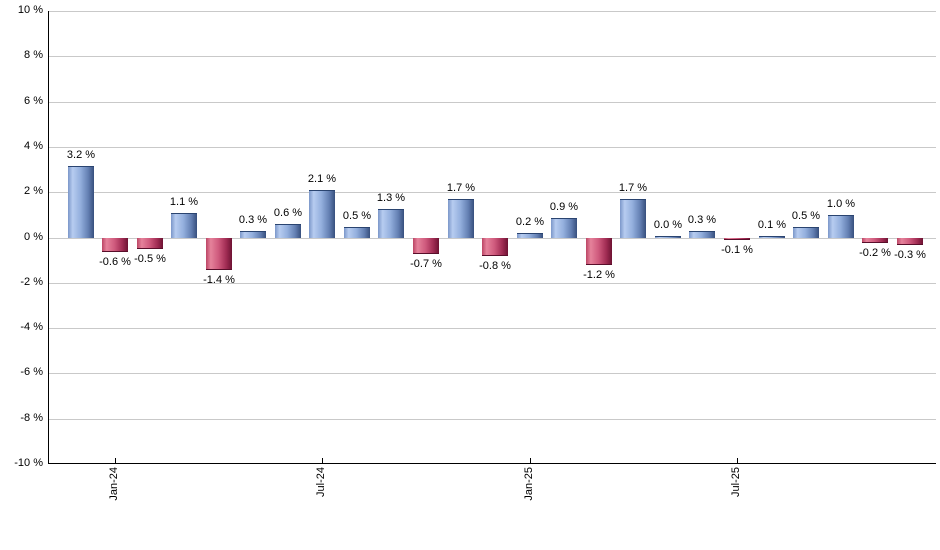 This screenshot has height=550, width=940. I want to click on y-axis-tick-label: -2 %, so click(31, 282).